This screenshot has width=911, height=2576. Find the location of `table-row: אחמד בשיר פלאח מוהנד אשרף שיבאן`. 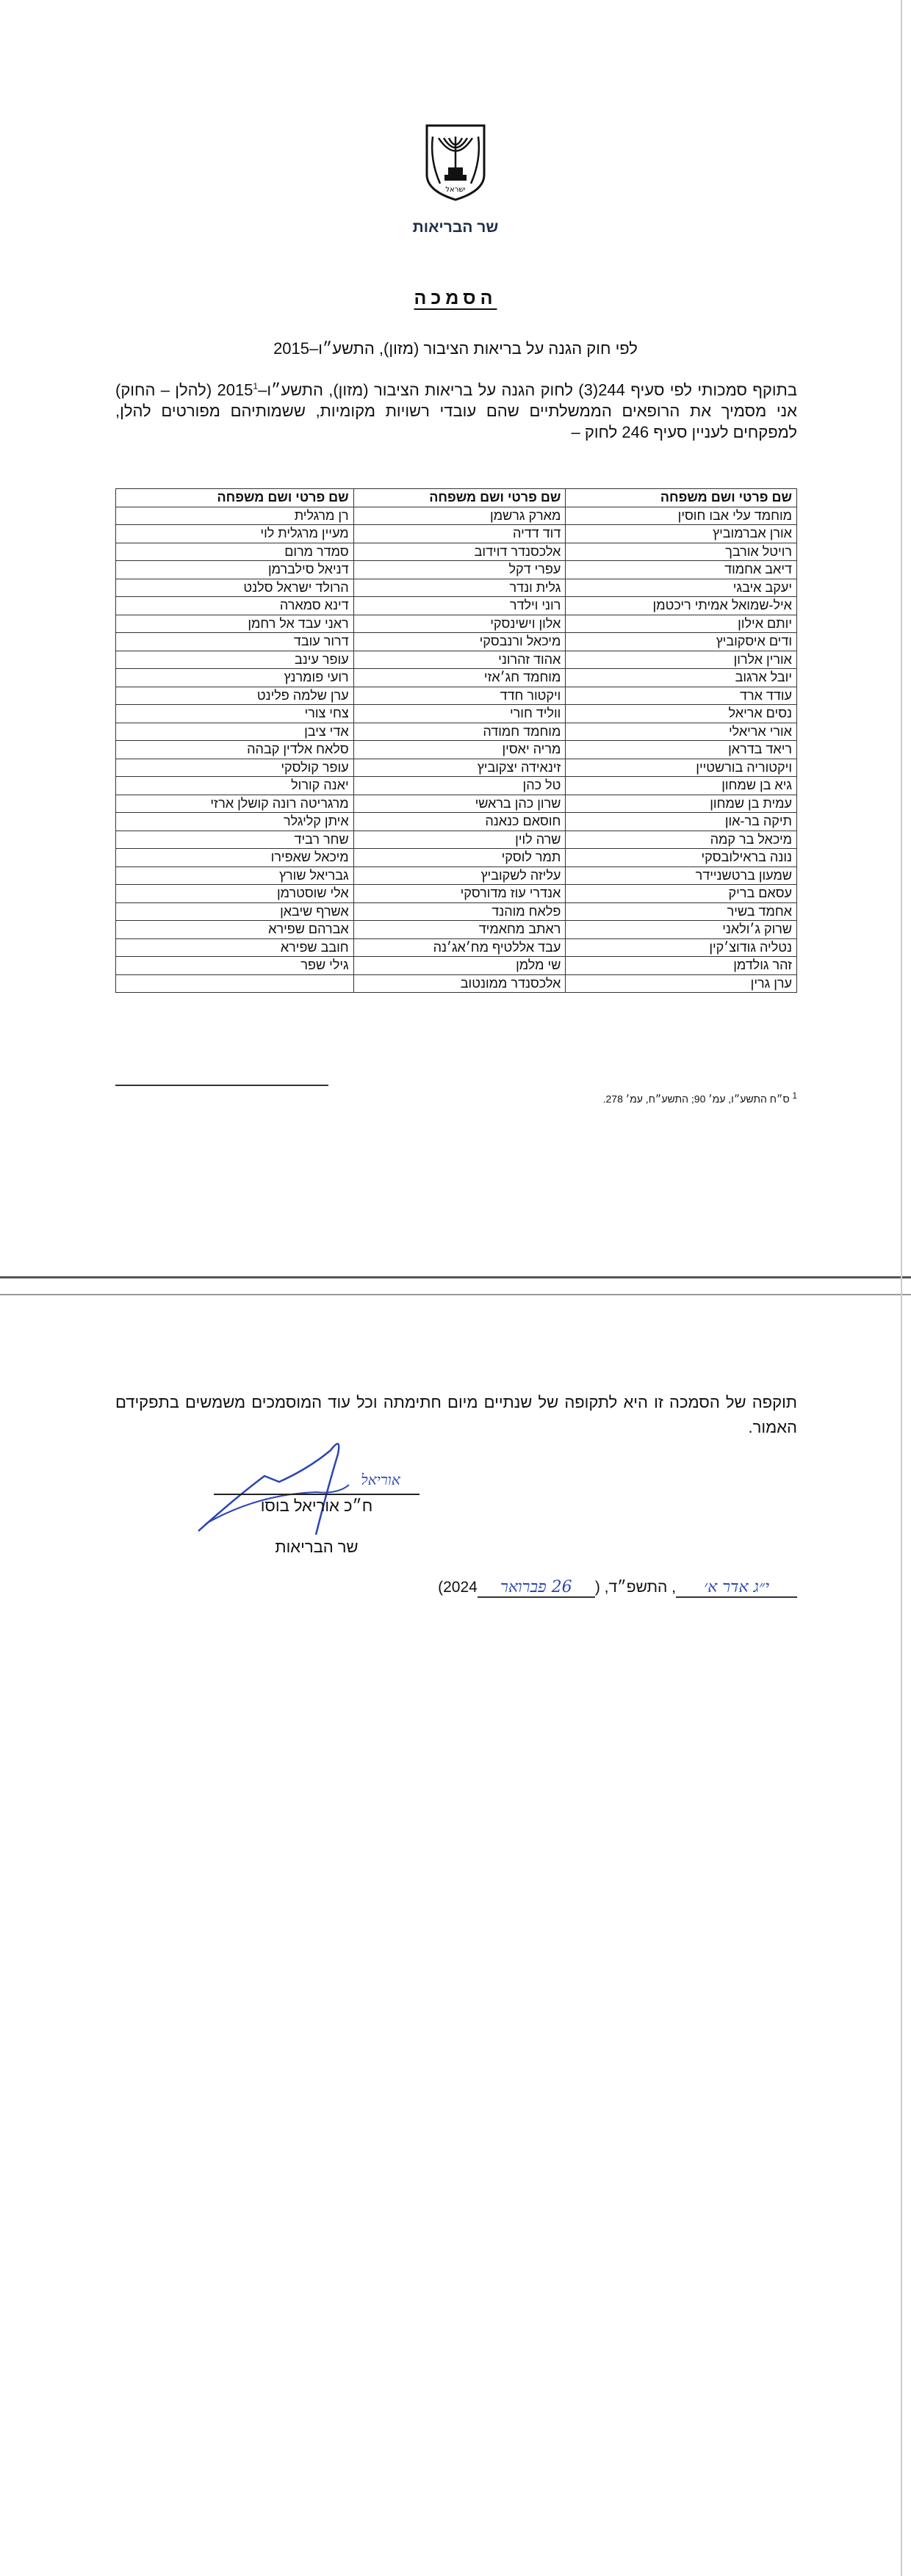

table-row: אחמד בשיר פלאח מוהנד אשרף שיבאן is located at coordinates (456, 911).